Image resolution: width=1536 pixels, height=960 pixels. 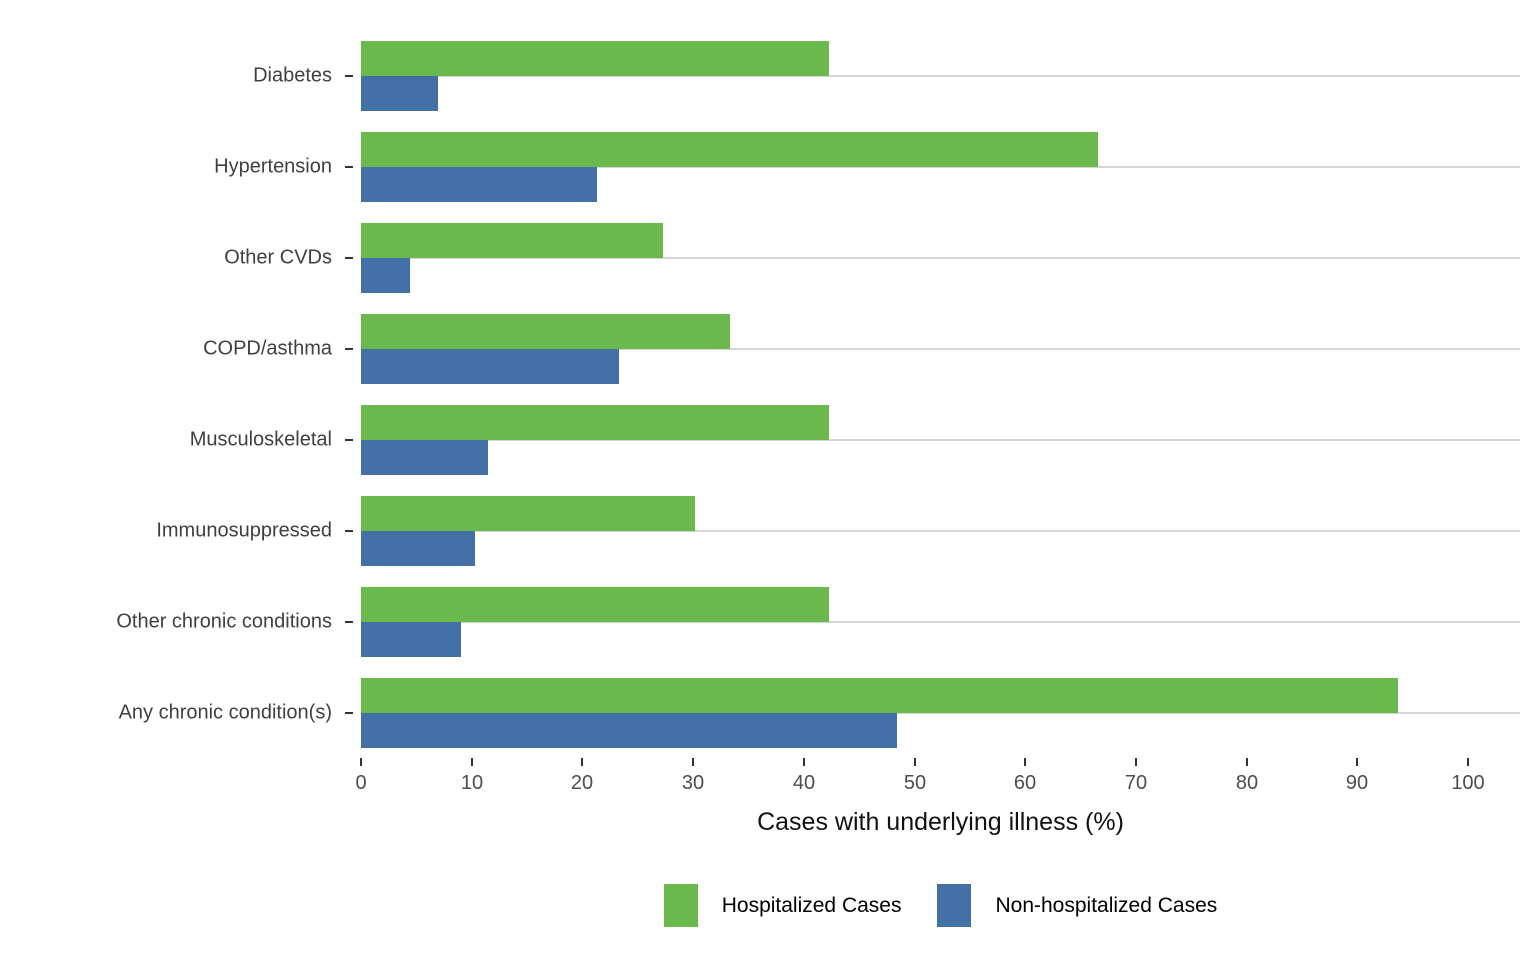 What do you see at coordinates (693, 783) in the screenshot?
I see `tick-label: 30` at bounding box center [693, 783].